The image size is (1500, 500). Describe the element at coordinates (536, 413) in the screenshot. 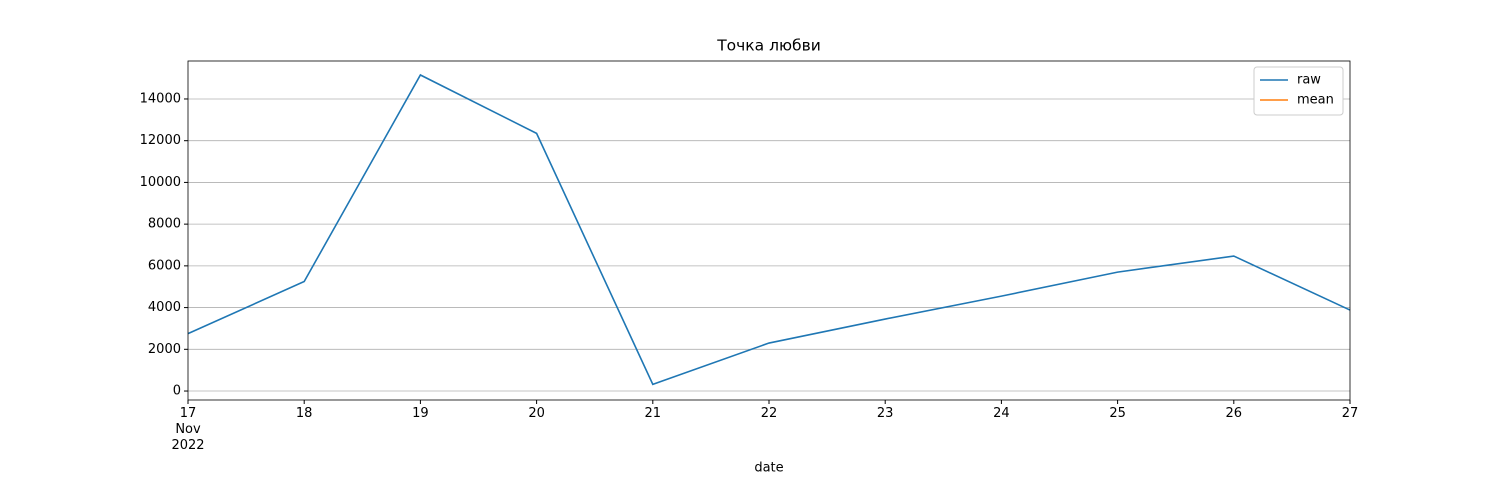

I see `x-tick-label: 20` at that location.